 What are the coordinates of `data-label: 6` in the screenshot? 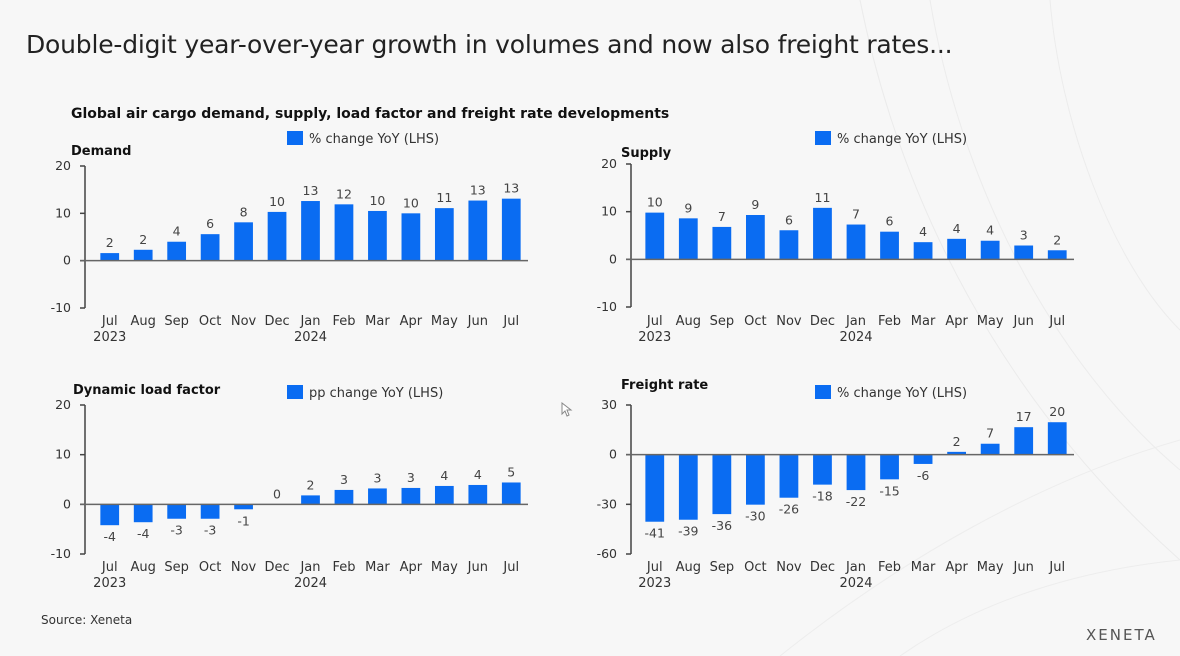 It's located at (890, 221).